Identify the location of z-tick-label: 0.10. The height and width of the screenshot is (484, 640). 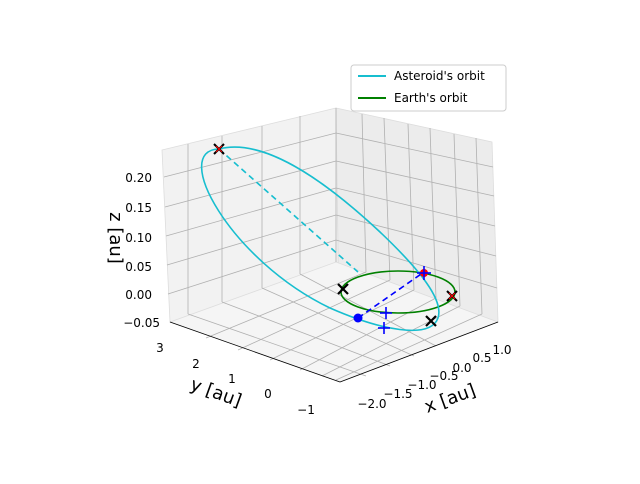
(138, 238).